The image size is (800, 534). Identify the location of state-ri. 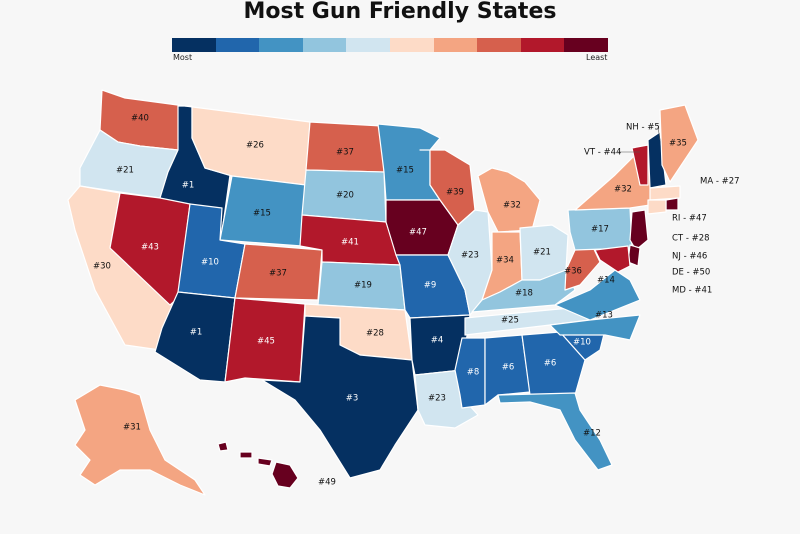
(672, 204).